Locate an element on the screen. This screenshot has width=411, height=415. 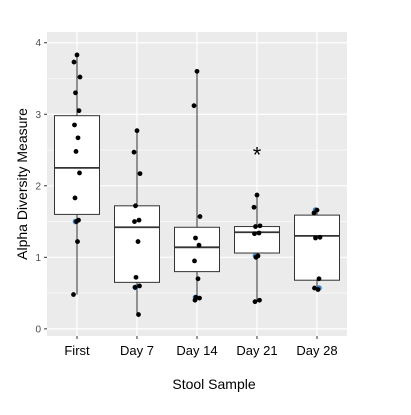
y-tick-label: 0 is located at coordinates (38, 329).